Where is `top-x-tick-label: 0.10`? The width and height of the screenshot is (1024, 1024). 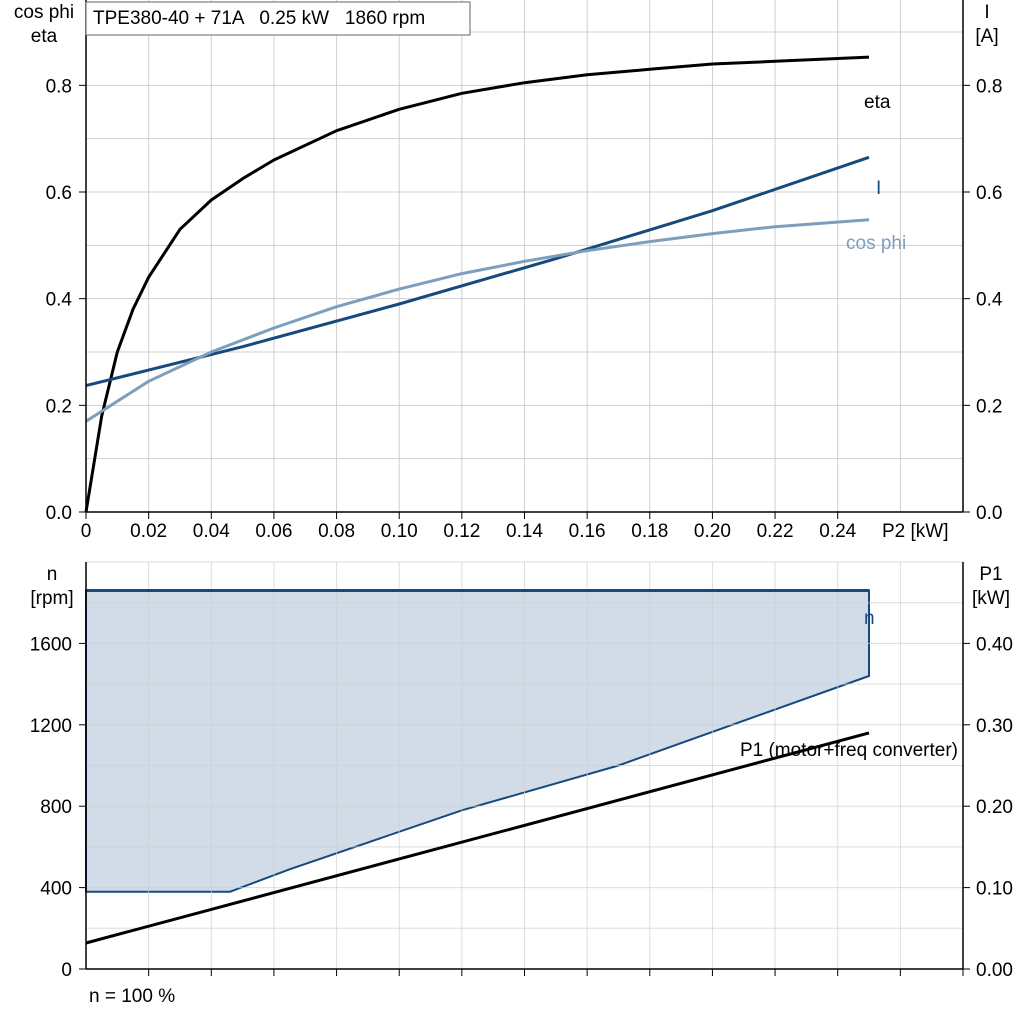
top-x-tick-label: 0.10 is located at coordinates (399, 531).